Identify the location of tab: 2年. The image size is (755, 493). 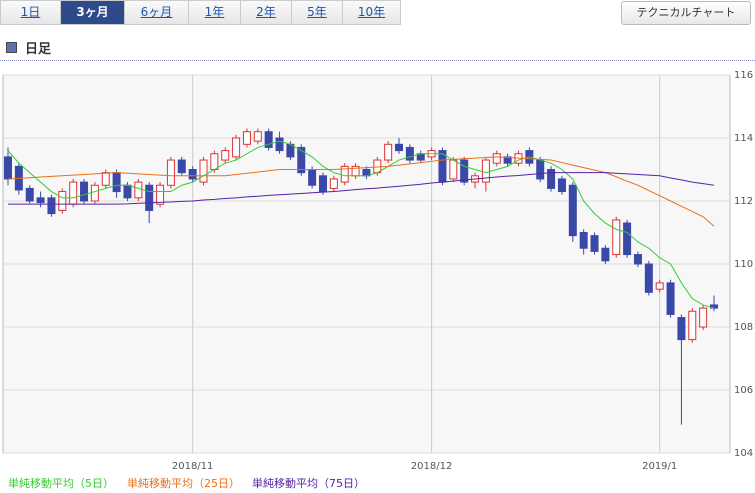
(266, 12).